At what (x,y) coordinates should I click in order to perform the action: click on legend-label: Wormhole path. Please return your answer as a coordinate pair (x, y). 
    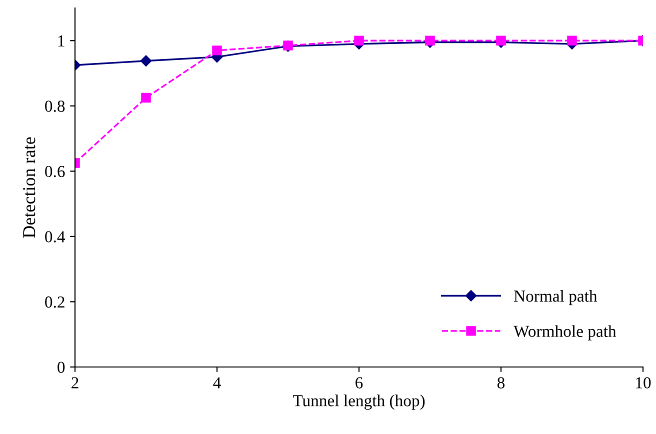
    Looking at the image, I should click on (565, 332).